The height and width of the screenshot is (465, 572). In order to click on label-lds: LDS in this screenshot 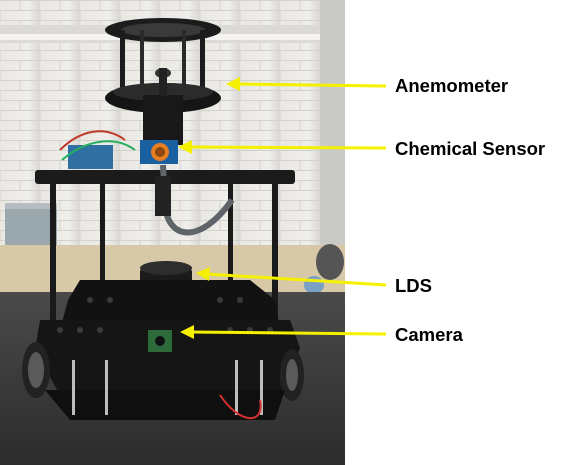, I will do `click(413, 285)`.